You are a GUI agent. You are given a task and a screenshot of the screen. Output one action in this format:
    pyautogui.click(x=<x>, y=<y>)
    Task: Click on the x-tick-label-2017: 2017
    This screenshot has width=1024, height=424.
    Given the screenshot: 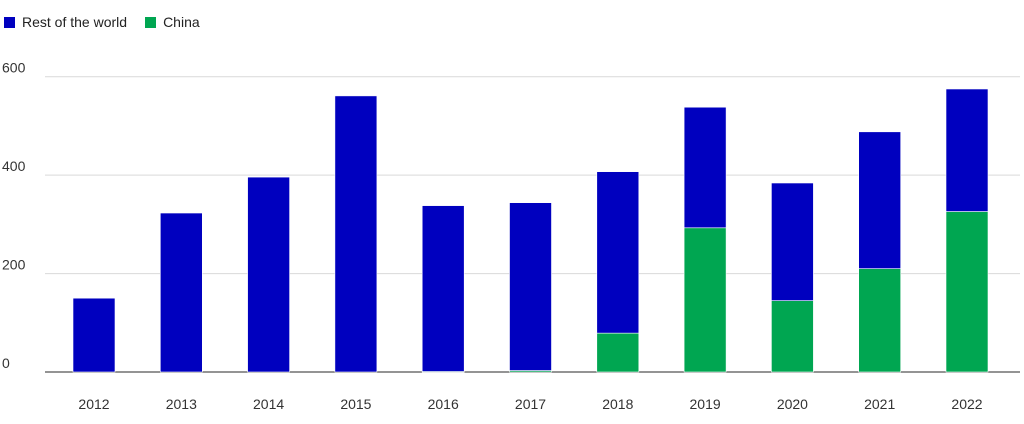 What is the action you would take?
    pyautogui.click(x=530, y=404)
    